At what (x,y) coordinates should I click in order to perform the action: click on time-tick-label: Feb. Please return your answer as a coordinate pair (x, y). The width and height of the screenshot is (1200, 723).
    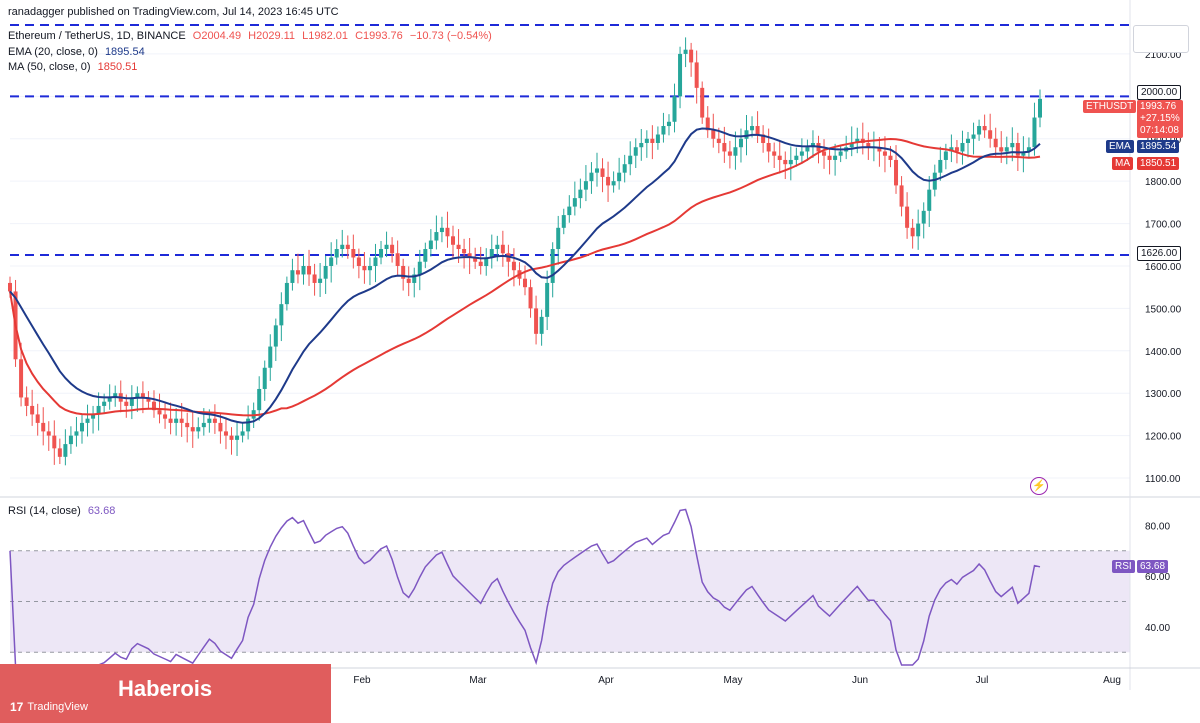
    Looking at the image, I should click on (362, 680).